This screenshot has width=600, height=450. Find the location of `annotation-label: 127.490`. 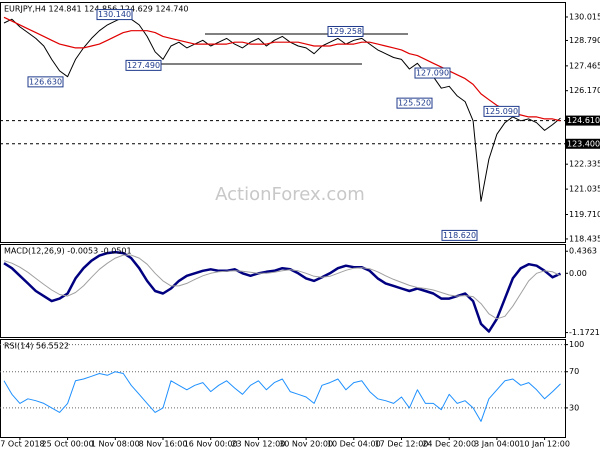

annotation-label: 127.490 is located at coordinates (143, 65).